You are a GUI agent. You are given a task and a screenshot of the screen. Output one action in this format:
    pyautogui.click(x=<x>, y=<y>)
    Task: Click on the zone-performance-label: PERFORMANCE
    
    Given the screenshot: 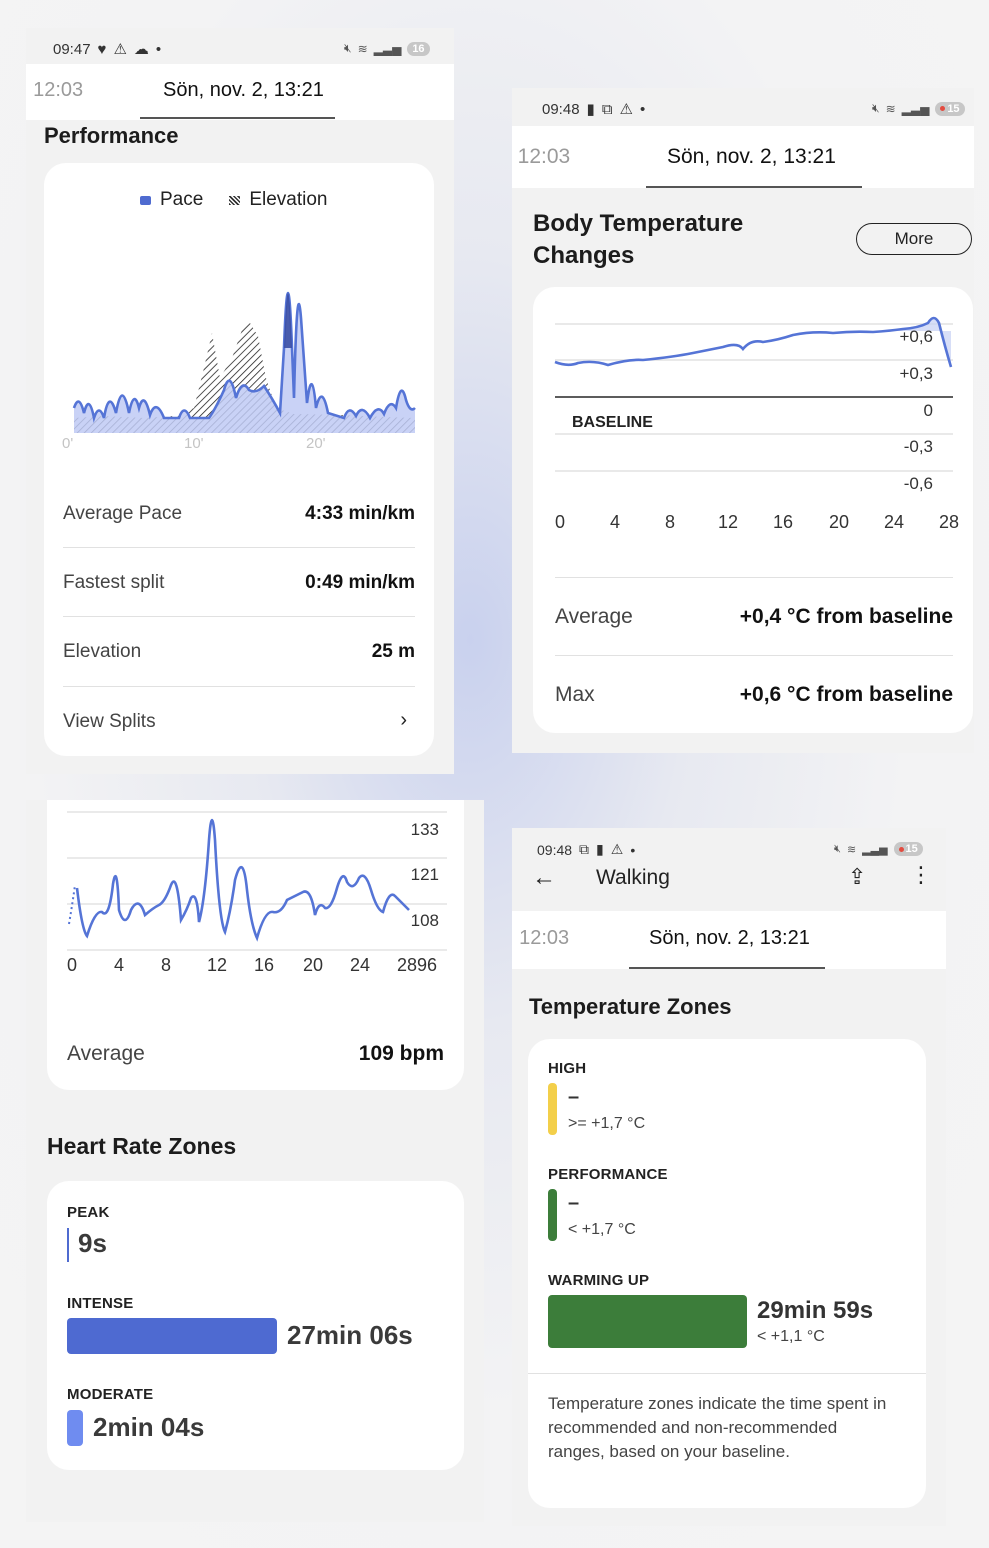 What is the action you would take?
    pyautogui.click(x=608, y=1174)
    